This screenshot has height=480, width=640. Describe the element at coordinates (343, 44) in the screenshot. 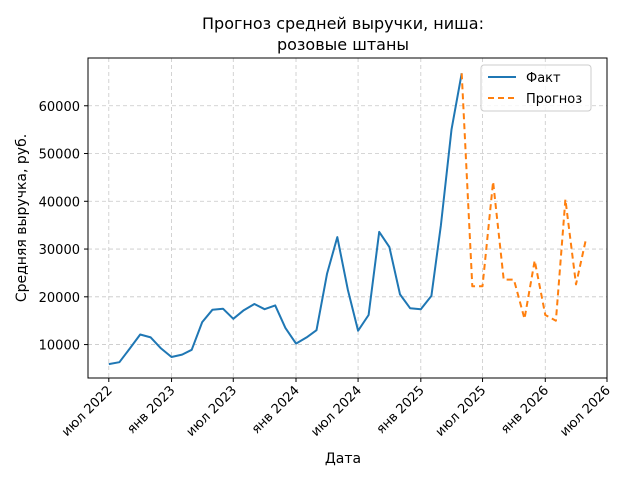

I see `chart-title-line-2: розовые штаны` at that location.